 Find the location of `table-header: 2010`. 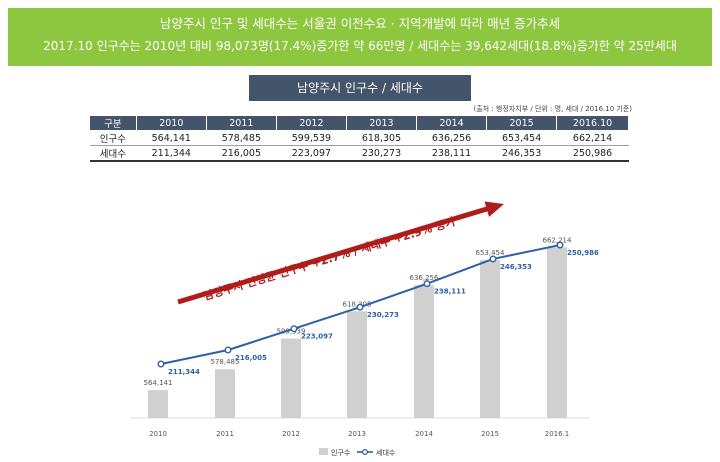

table-header: 2010 is located at coordinates (171, 123).